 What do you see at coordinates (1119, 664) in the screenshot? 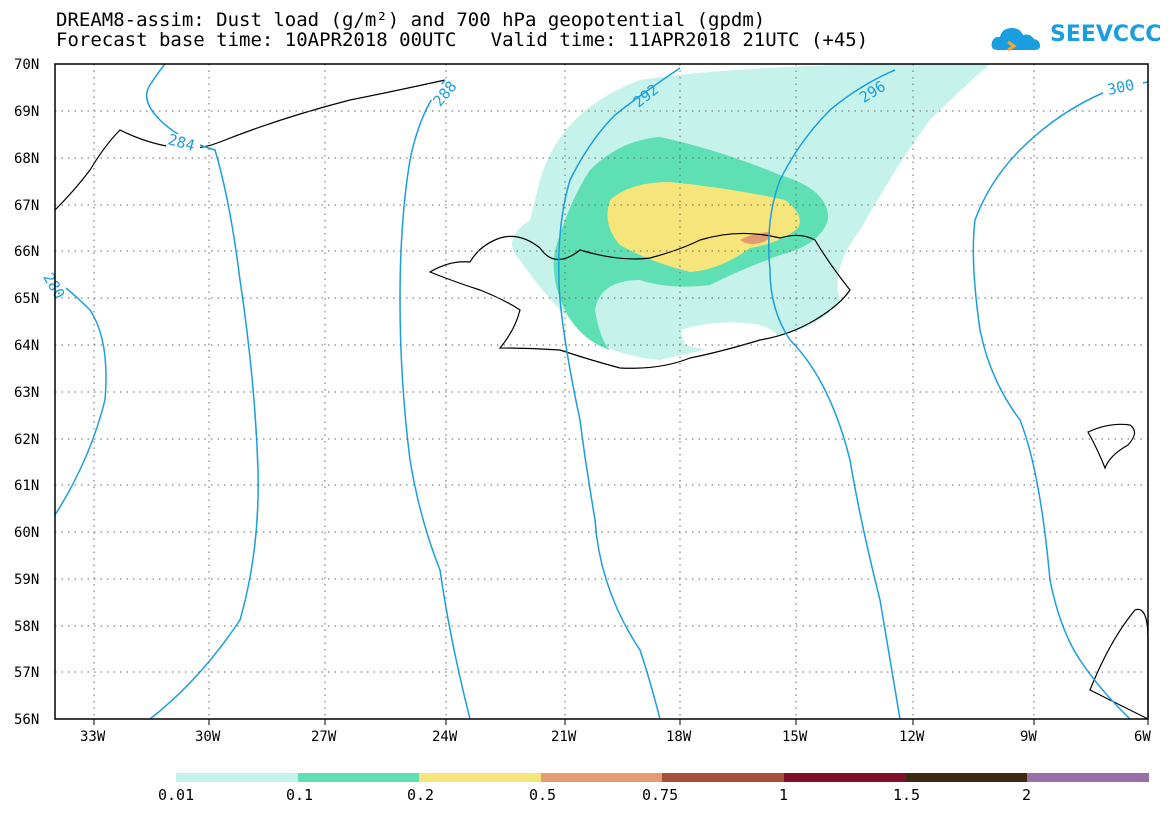
I see `coastline-scotland` at bounding box center [1119, 664].